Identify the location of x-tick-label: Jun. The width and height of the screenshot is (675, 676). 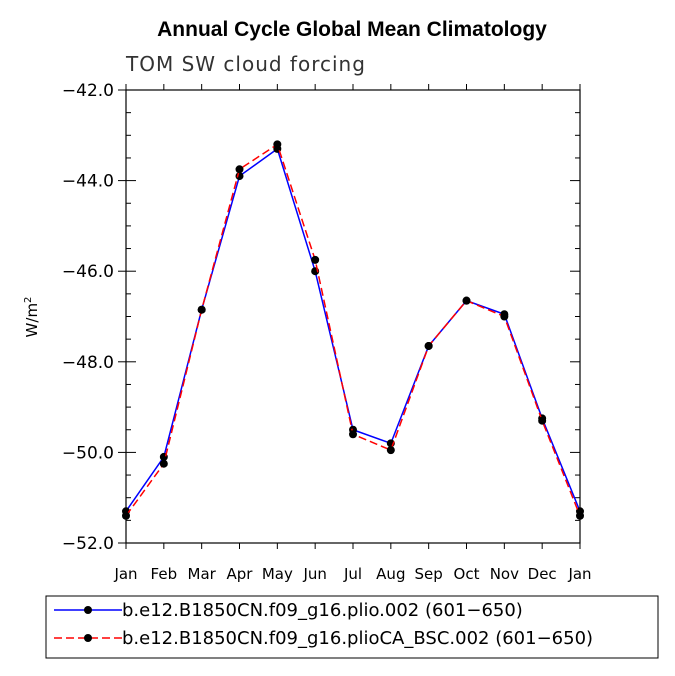
(314, 574).